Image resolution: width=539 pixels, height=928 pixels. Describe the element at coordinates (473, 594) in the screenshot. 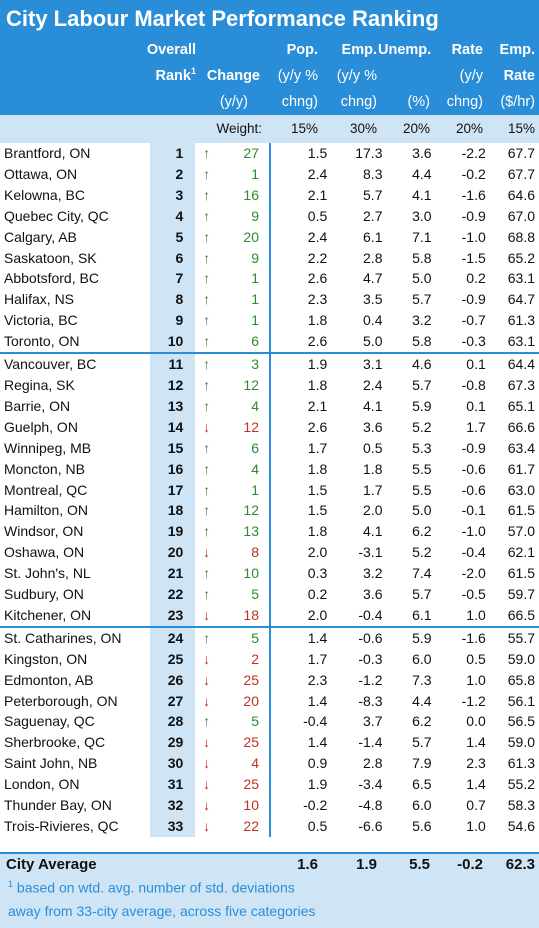

I see `unemp-rate-change: -0.5` at that location.